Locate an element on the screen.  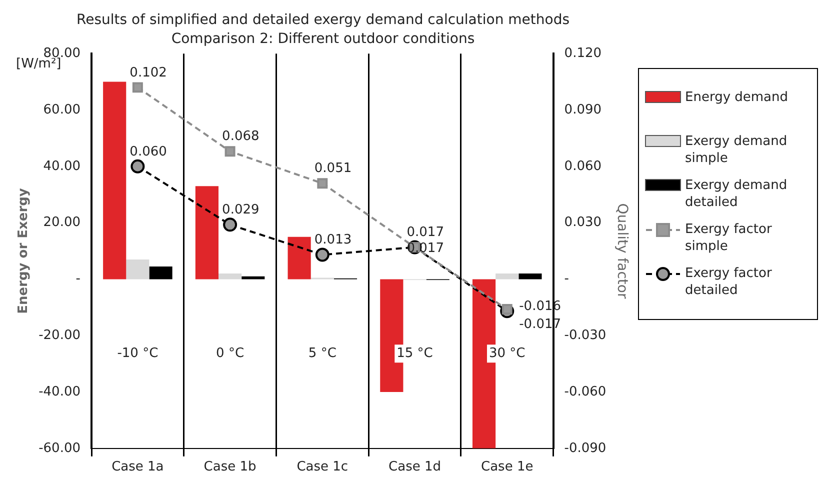
legend-label: Exergy demand detailed is located at coordinates (736, 194).